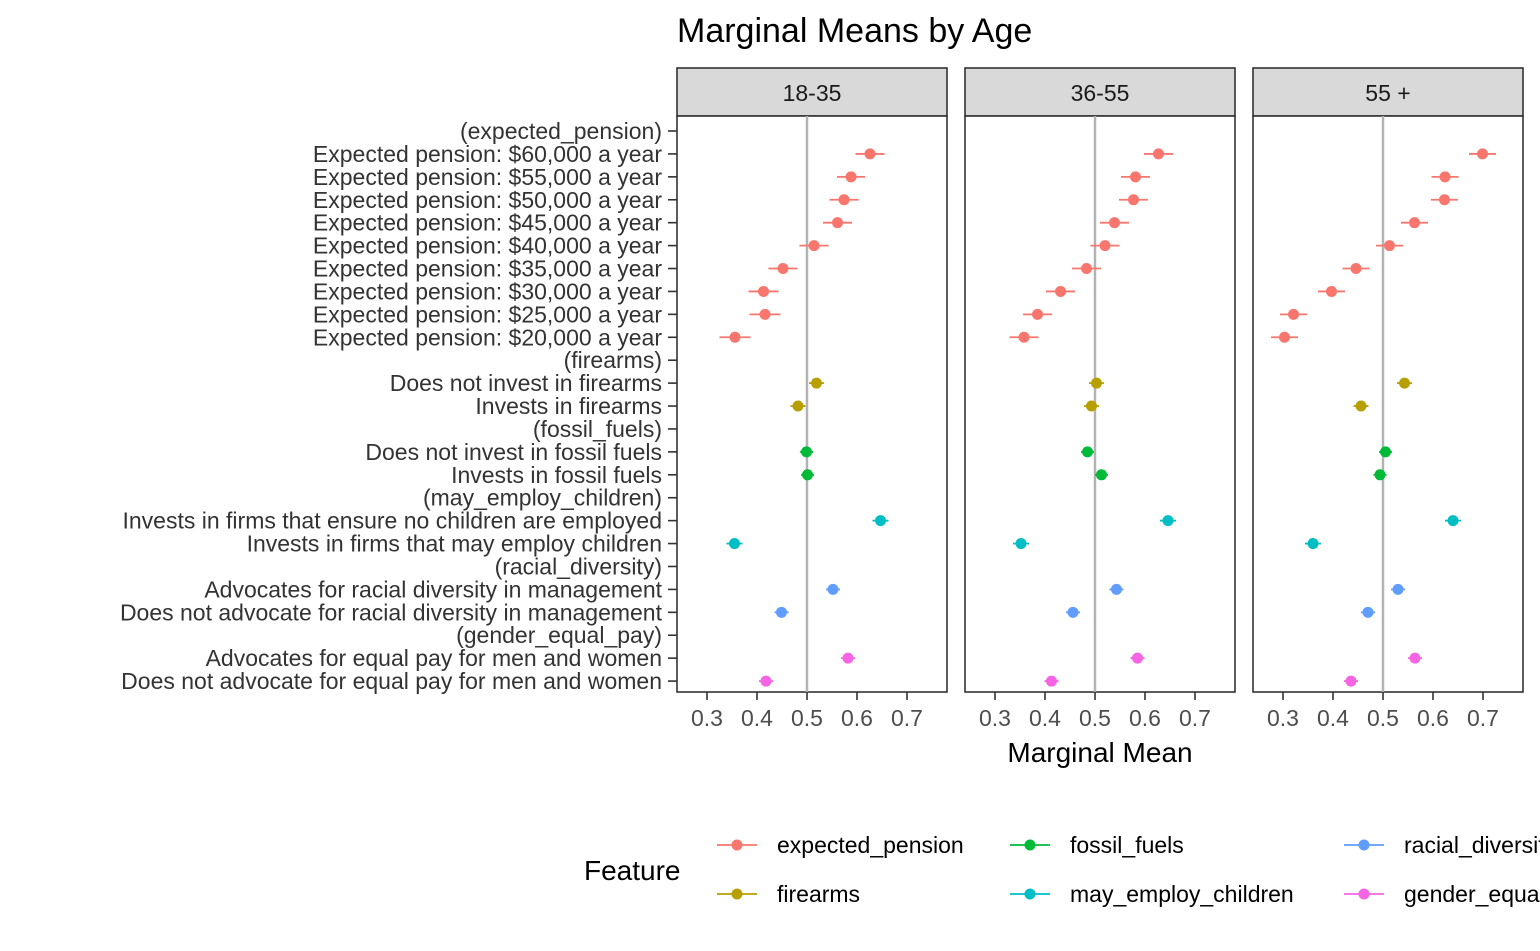  Describe the element at coordinates (597, 429) in the screenshot. I see `y-tick-label: (fossil_fuels)` at that location.